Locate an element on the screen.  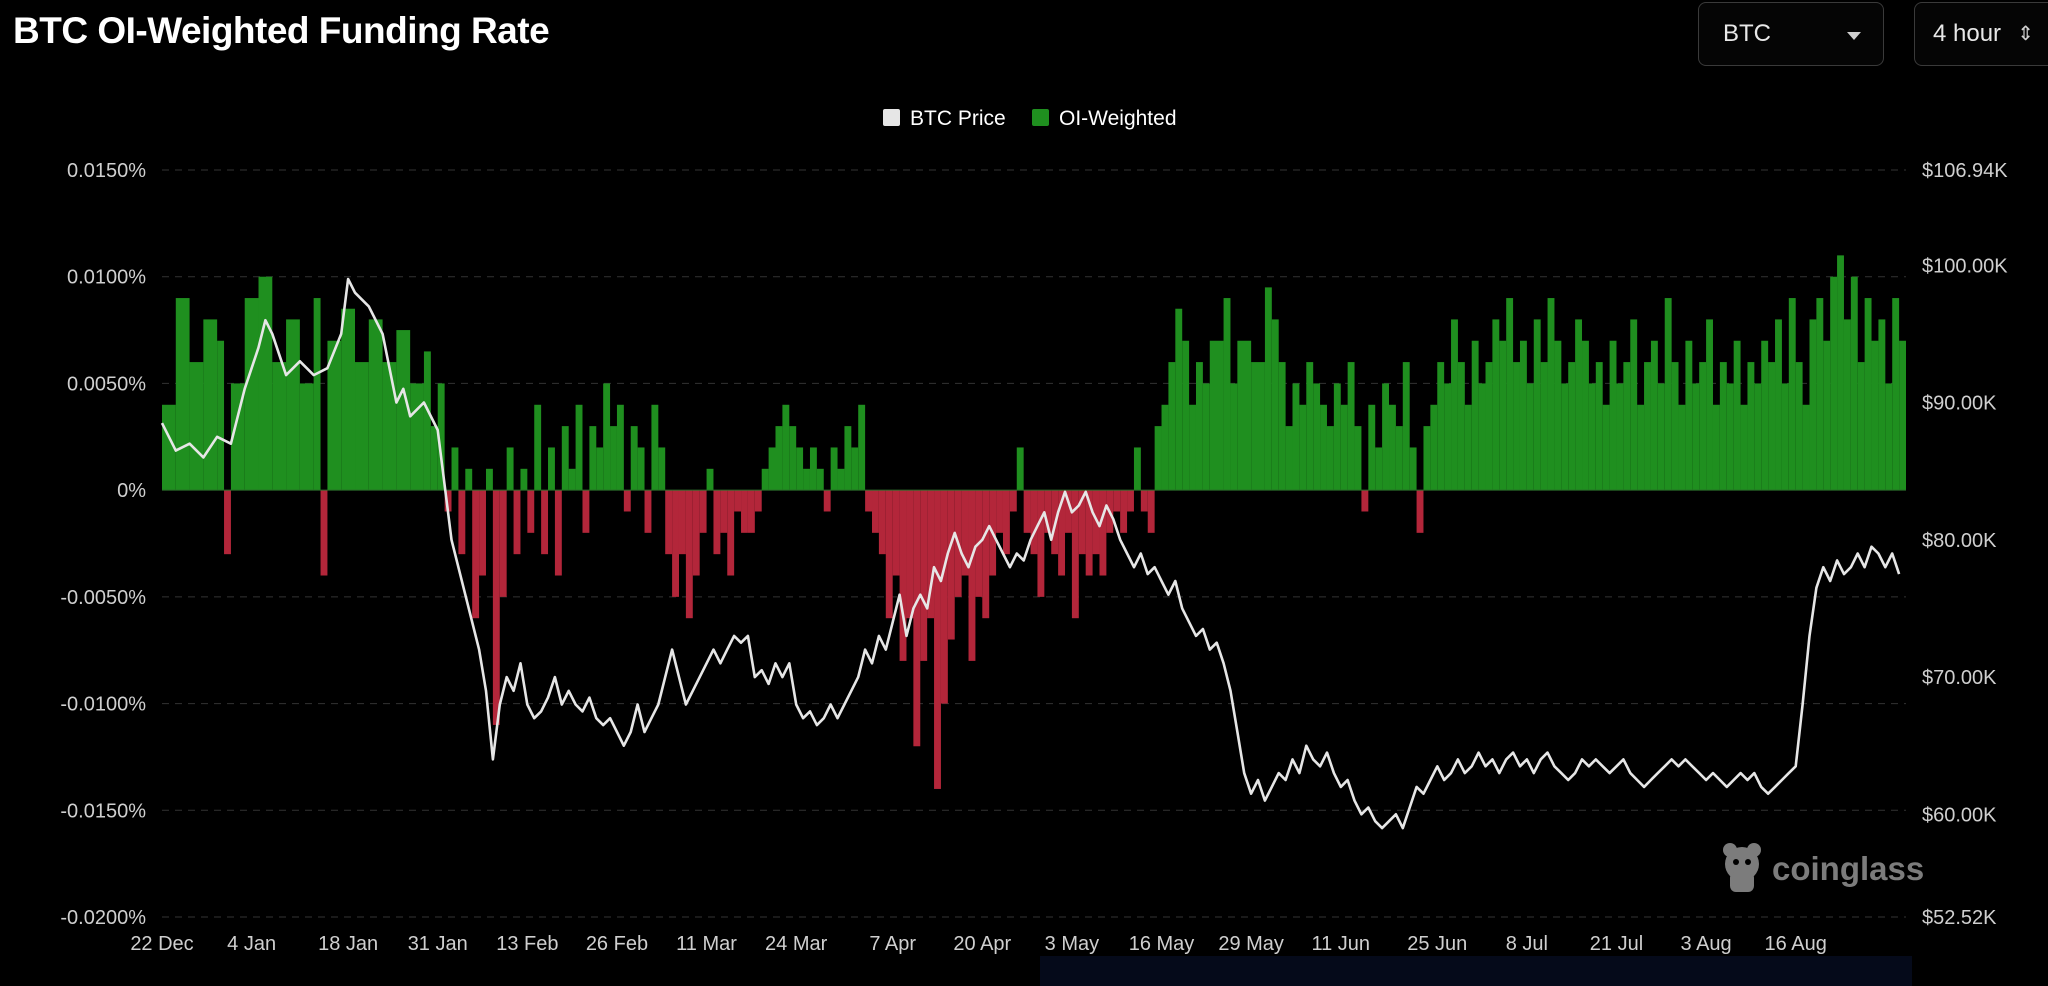
legend-item-btc-price: BTC Price is located at coordinates (944, 118).